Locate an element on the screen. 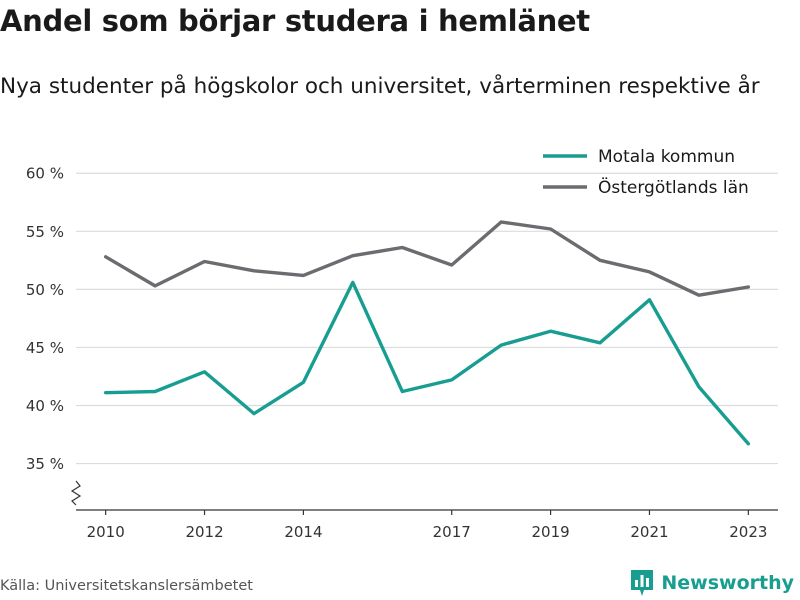  y-axis-ticks: 35 % 40 % 45 % 50 % 55 % 60 % is located at coordinates (45, 319).